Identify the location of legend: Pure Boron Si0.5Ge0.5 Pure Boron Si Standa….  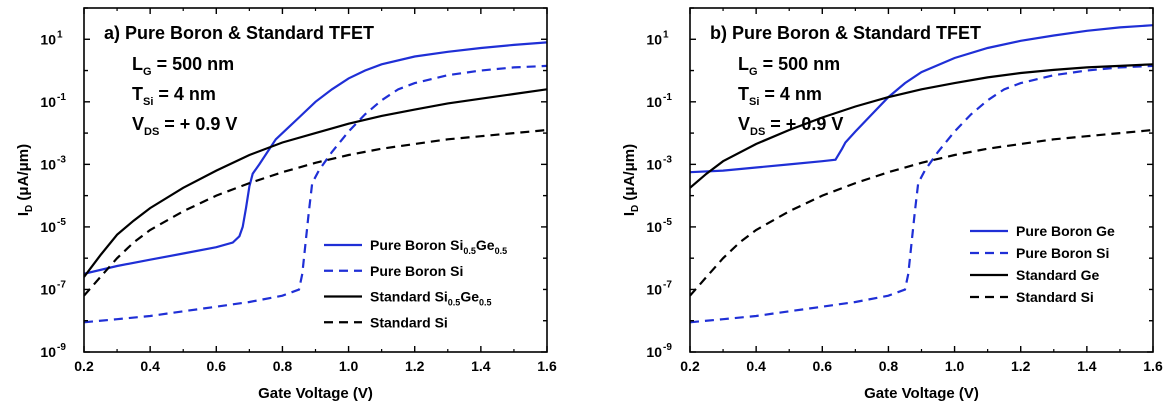
(430, 286).